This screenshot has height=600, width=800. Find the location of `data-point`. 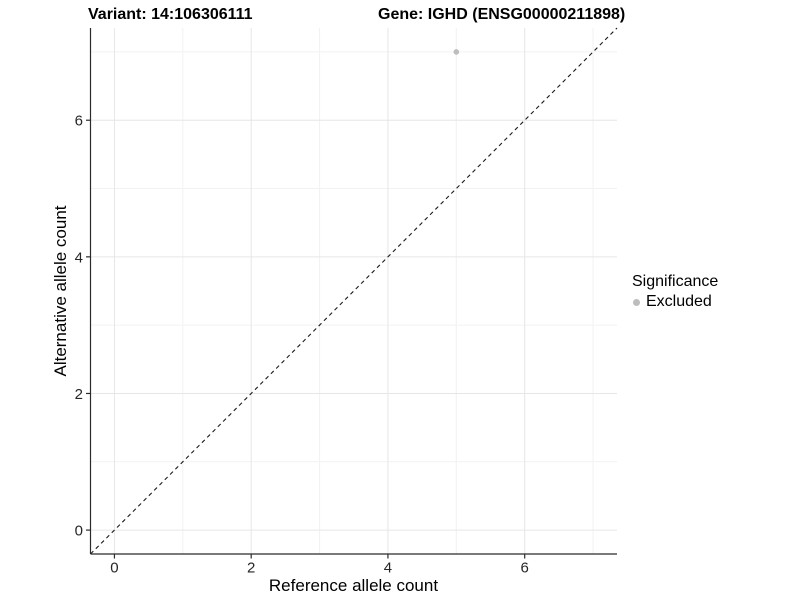

data-point is located at coordinates (456, 52).